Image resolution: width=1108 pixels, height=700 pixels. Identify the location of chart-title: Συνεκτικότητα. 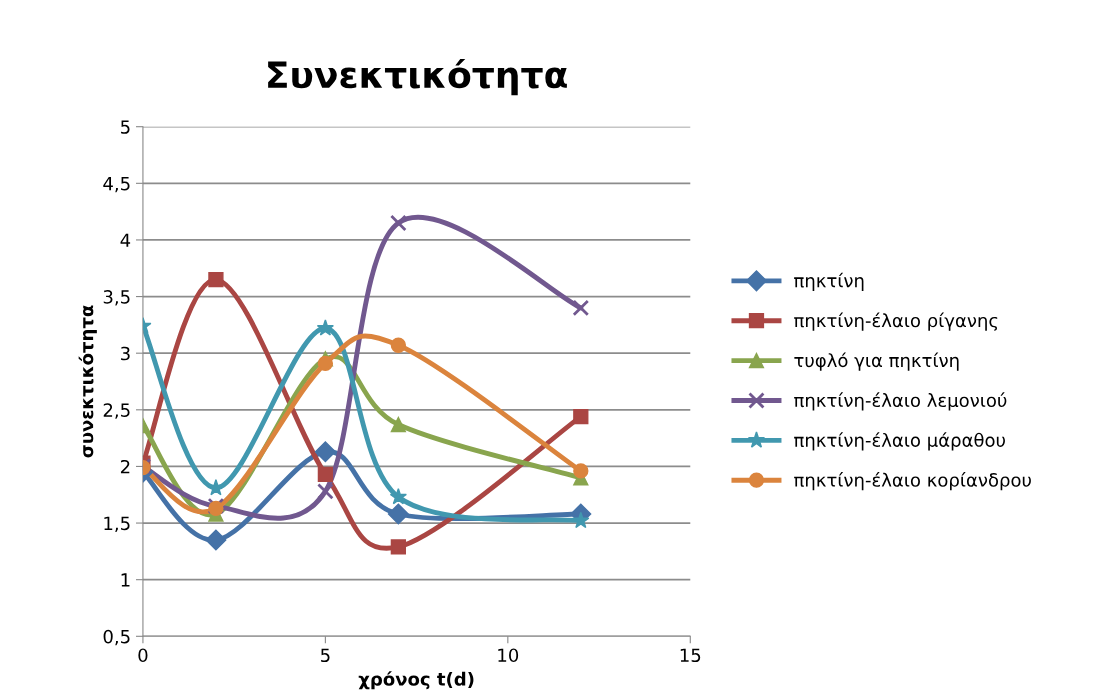
(417, 77).